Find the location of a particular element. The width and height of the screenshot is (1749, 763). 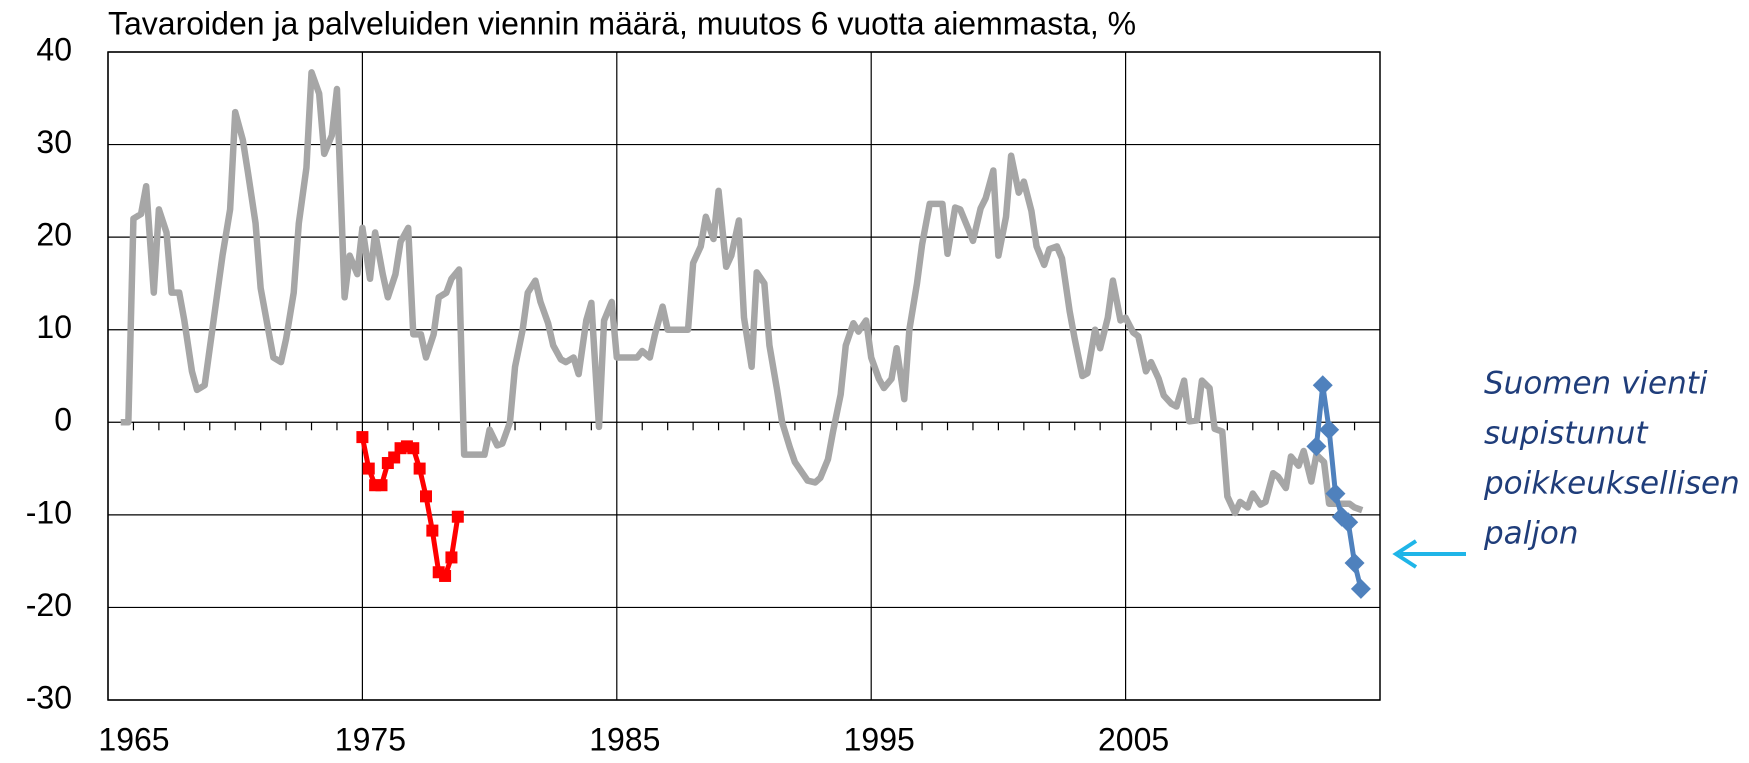

y-tick-label: 40 is located at coordinates (54, 49).